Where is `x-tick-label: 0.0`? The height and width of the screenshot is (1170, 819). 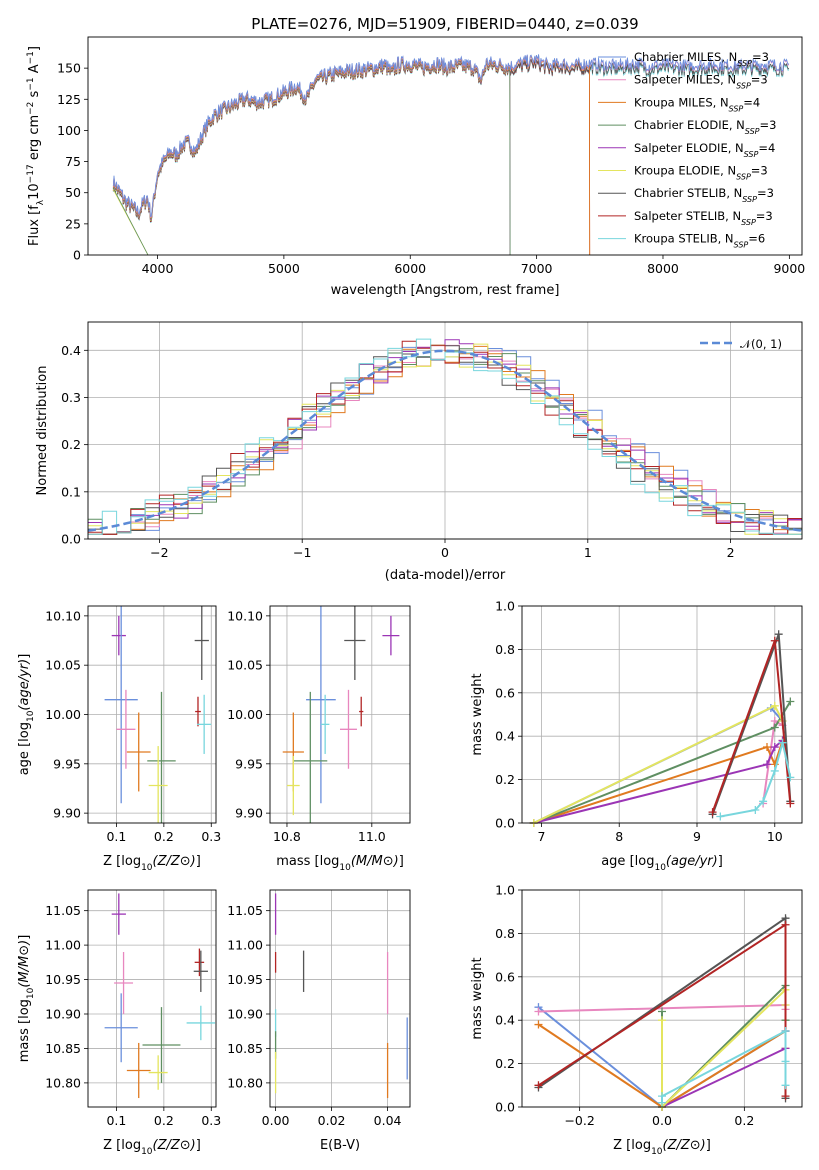
x-tick-label: 0.0 is located at coordinates (662, 1120).